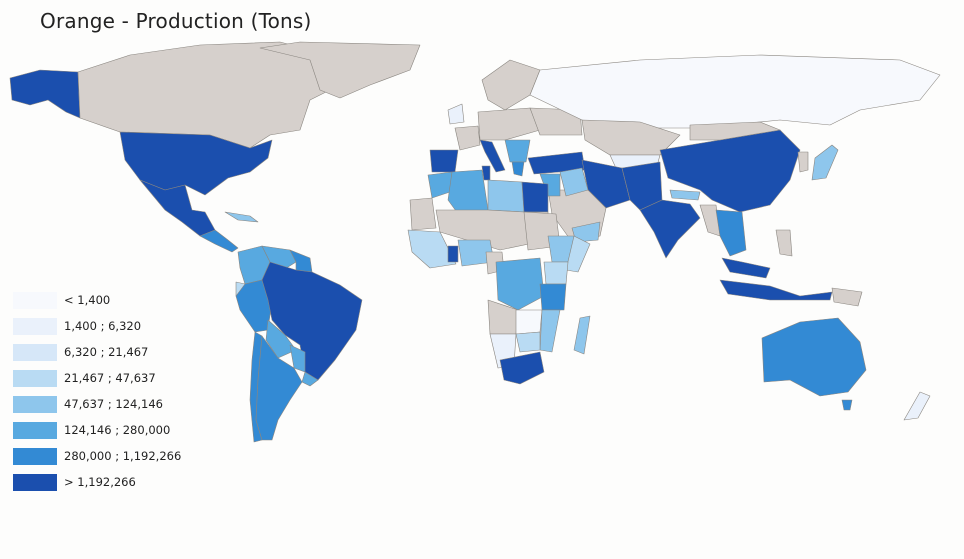 Image resolution: width=964 pixels, height=559 pixels. I want to click on region-indonesia, so click(776, 290).